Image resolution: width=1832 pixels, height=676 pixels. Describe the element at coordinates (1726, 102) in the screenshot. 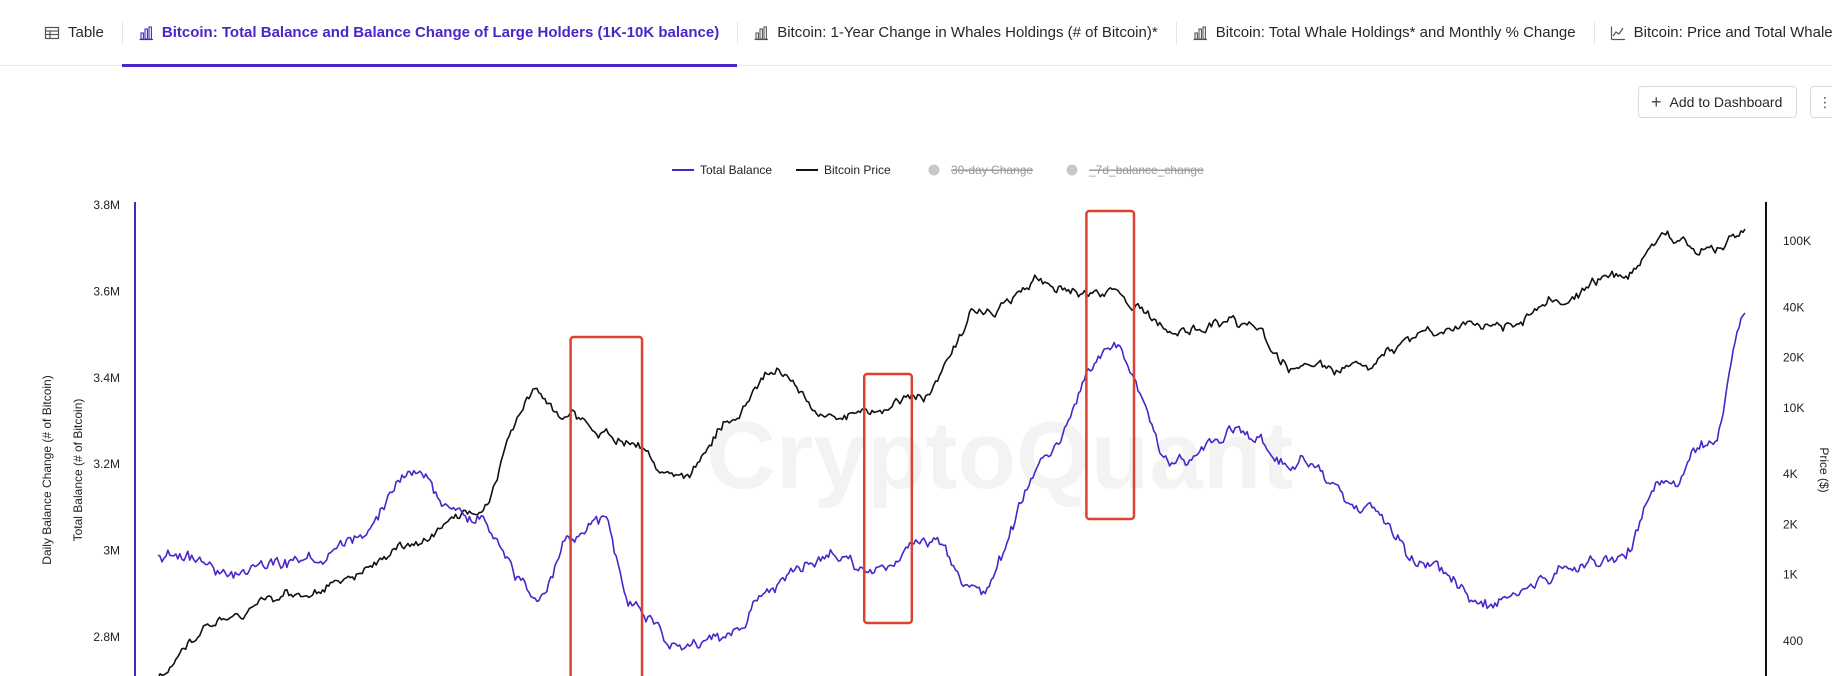

I see `add-to-dashboard-label: Add to Dashboard` at that location.